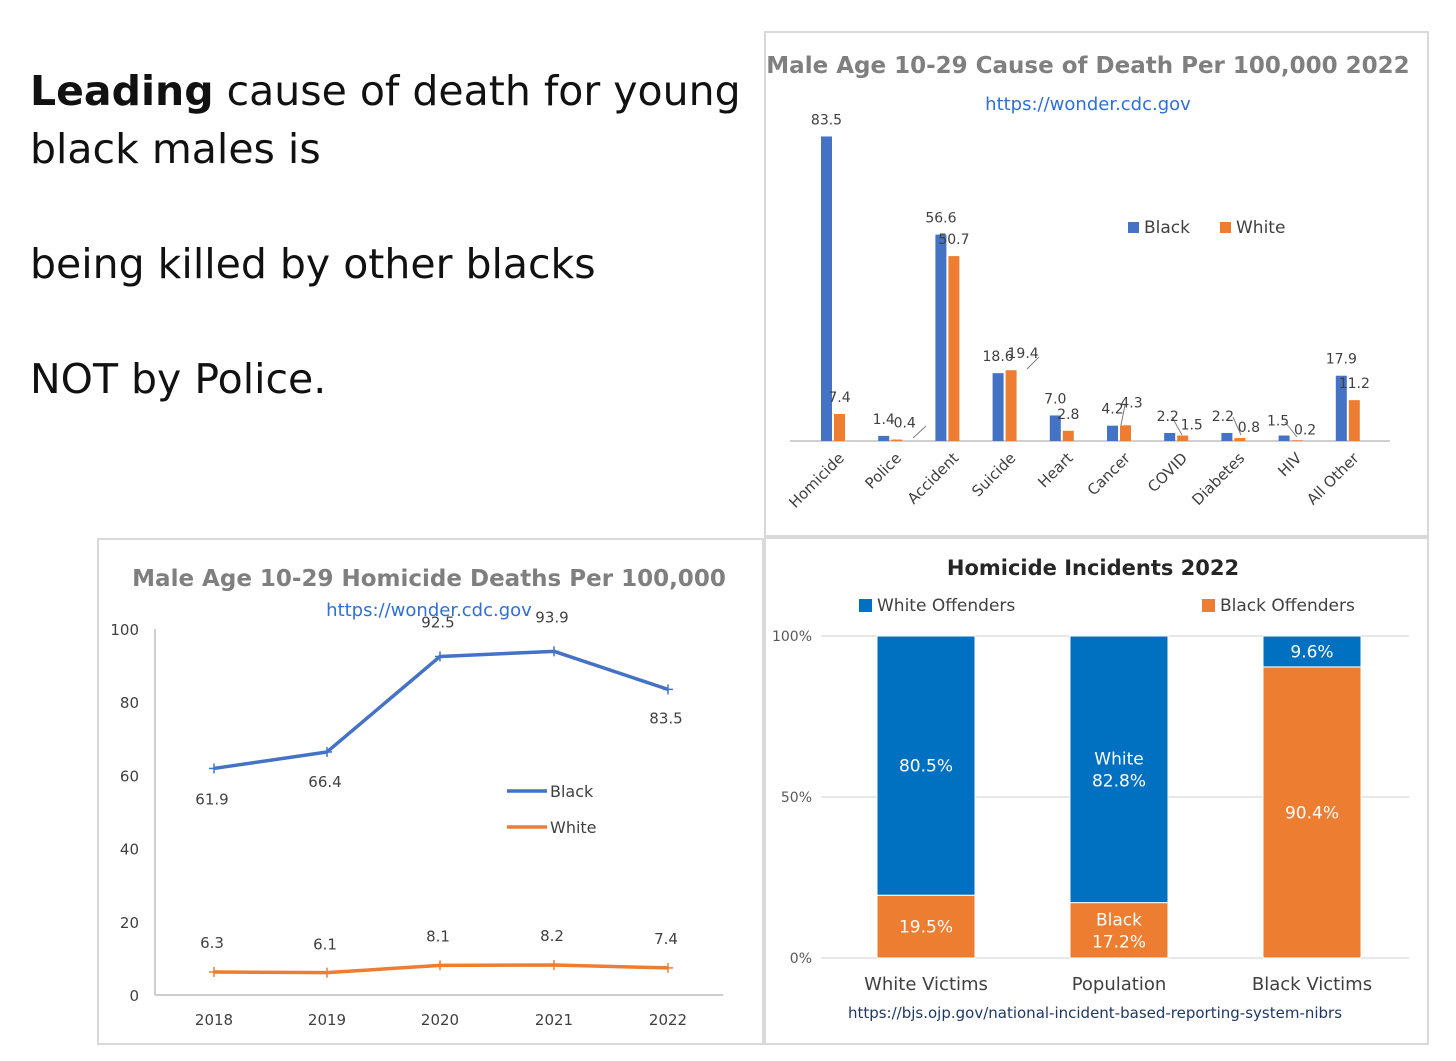 The image size is (1456, 1061). I want to click on chart1-category-covid: COVID, so click(1167, 472).